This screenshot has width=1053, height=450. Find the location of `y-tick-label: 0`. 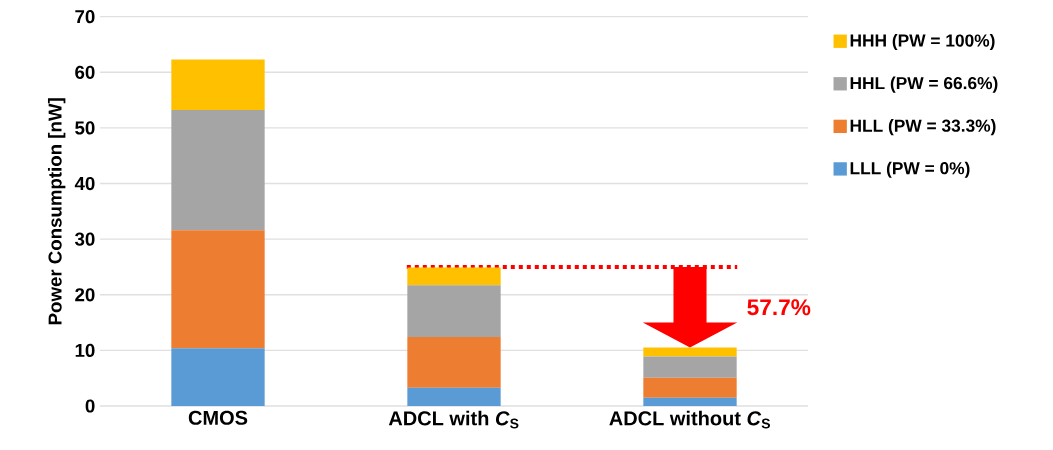

y-tick-label: 0 is located at coordinates (90, 406).